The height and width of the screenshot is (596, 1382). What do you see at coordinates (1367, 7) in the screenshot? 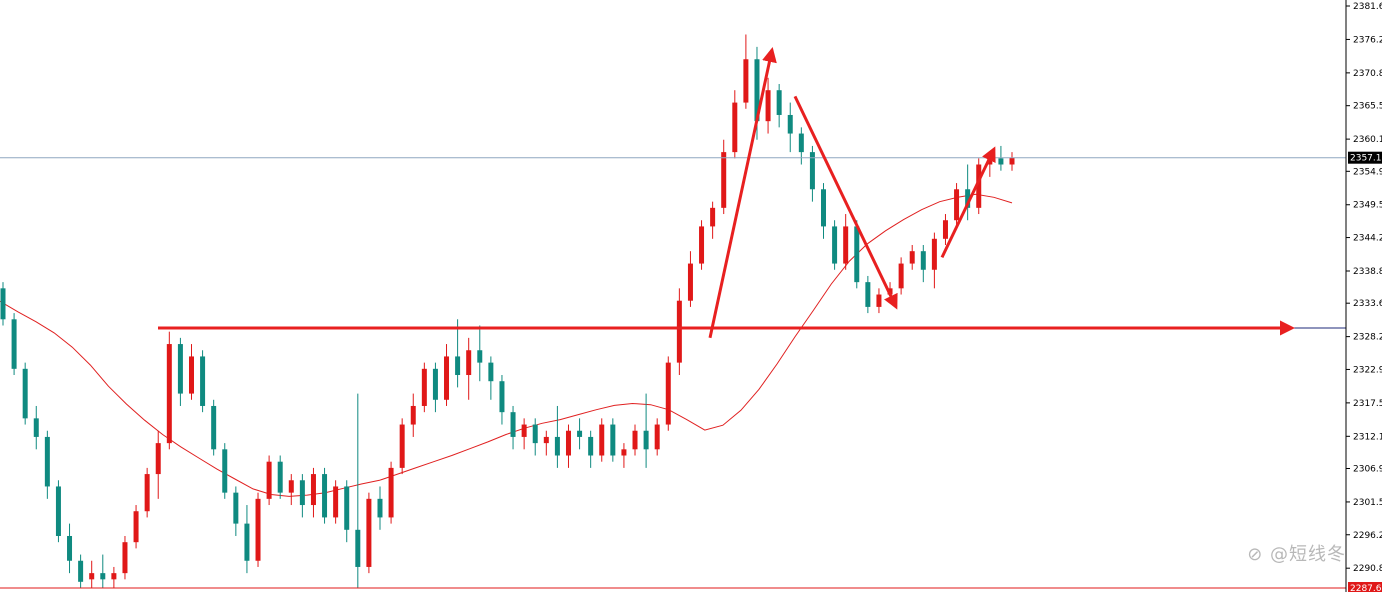
I see `price-tick-label: 2381.6` at bounding box center [1367, 7].